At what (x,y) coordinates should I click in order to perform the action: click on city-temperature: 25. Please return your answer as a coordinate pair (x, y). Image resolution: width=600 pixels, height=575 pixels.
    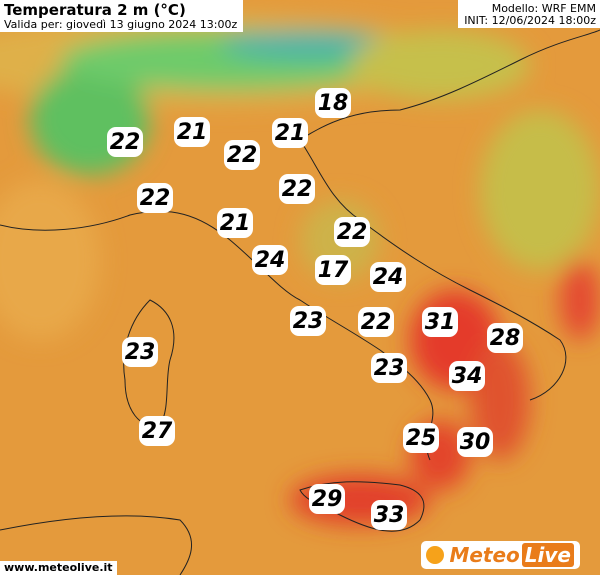
    Looking at the image, I should click on (421, 438).